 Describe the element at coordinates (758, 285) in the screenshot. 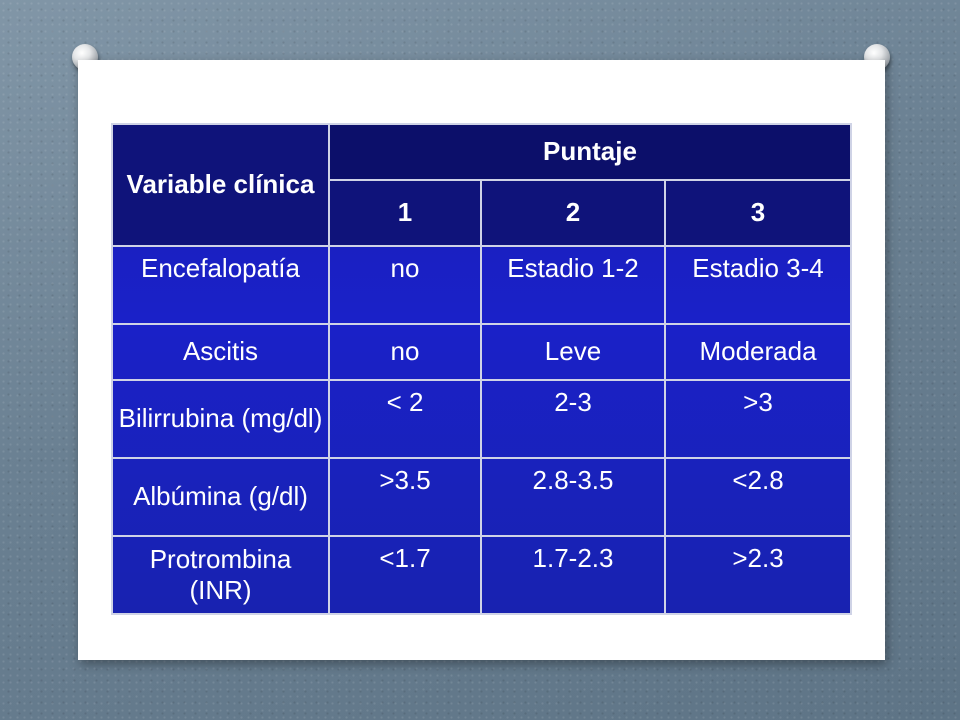

I see `table-cell: Estadio 3-4` at that location.